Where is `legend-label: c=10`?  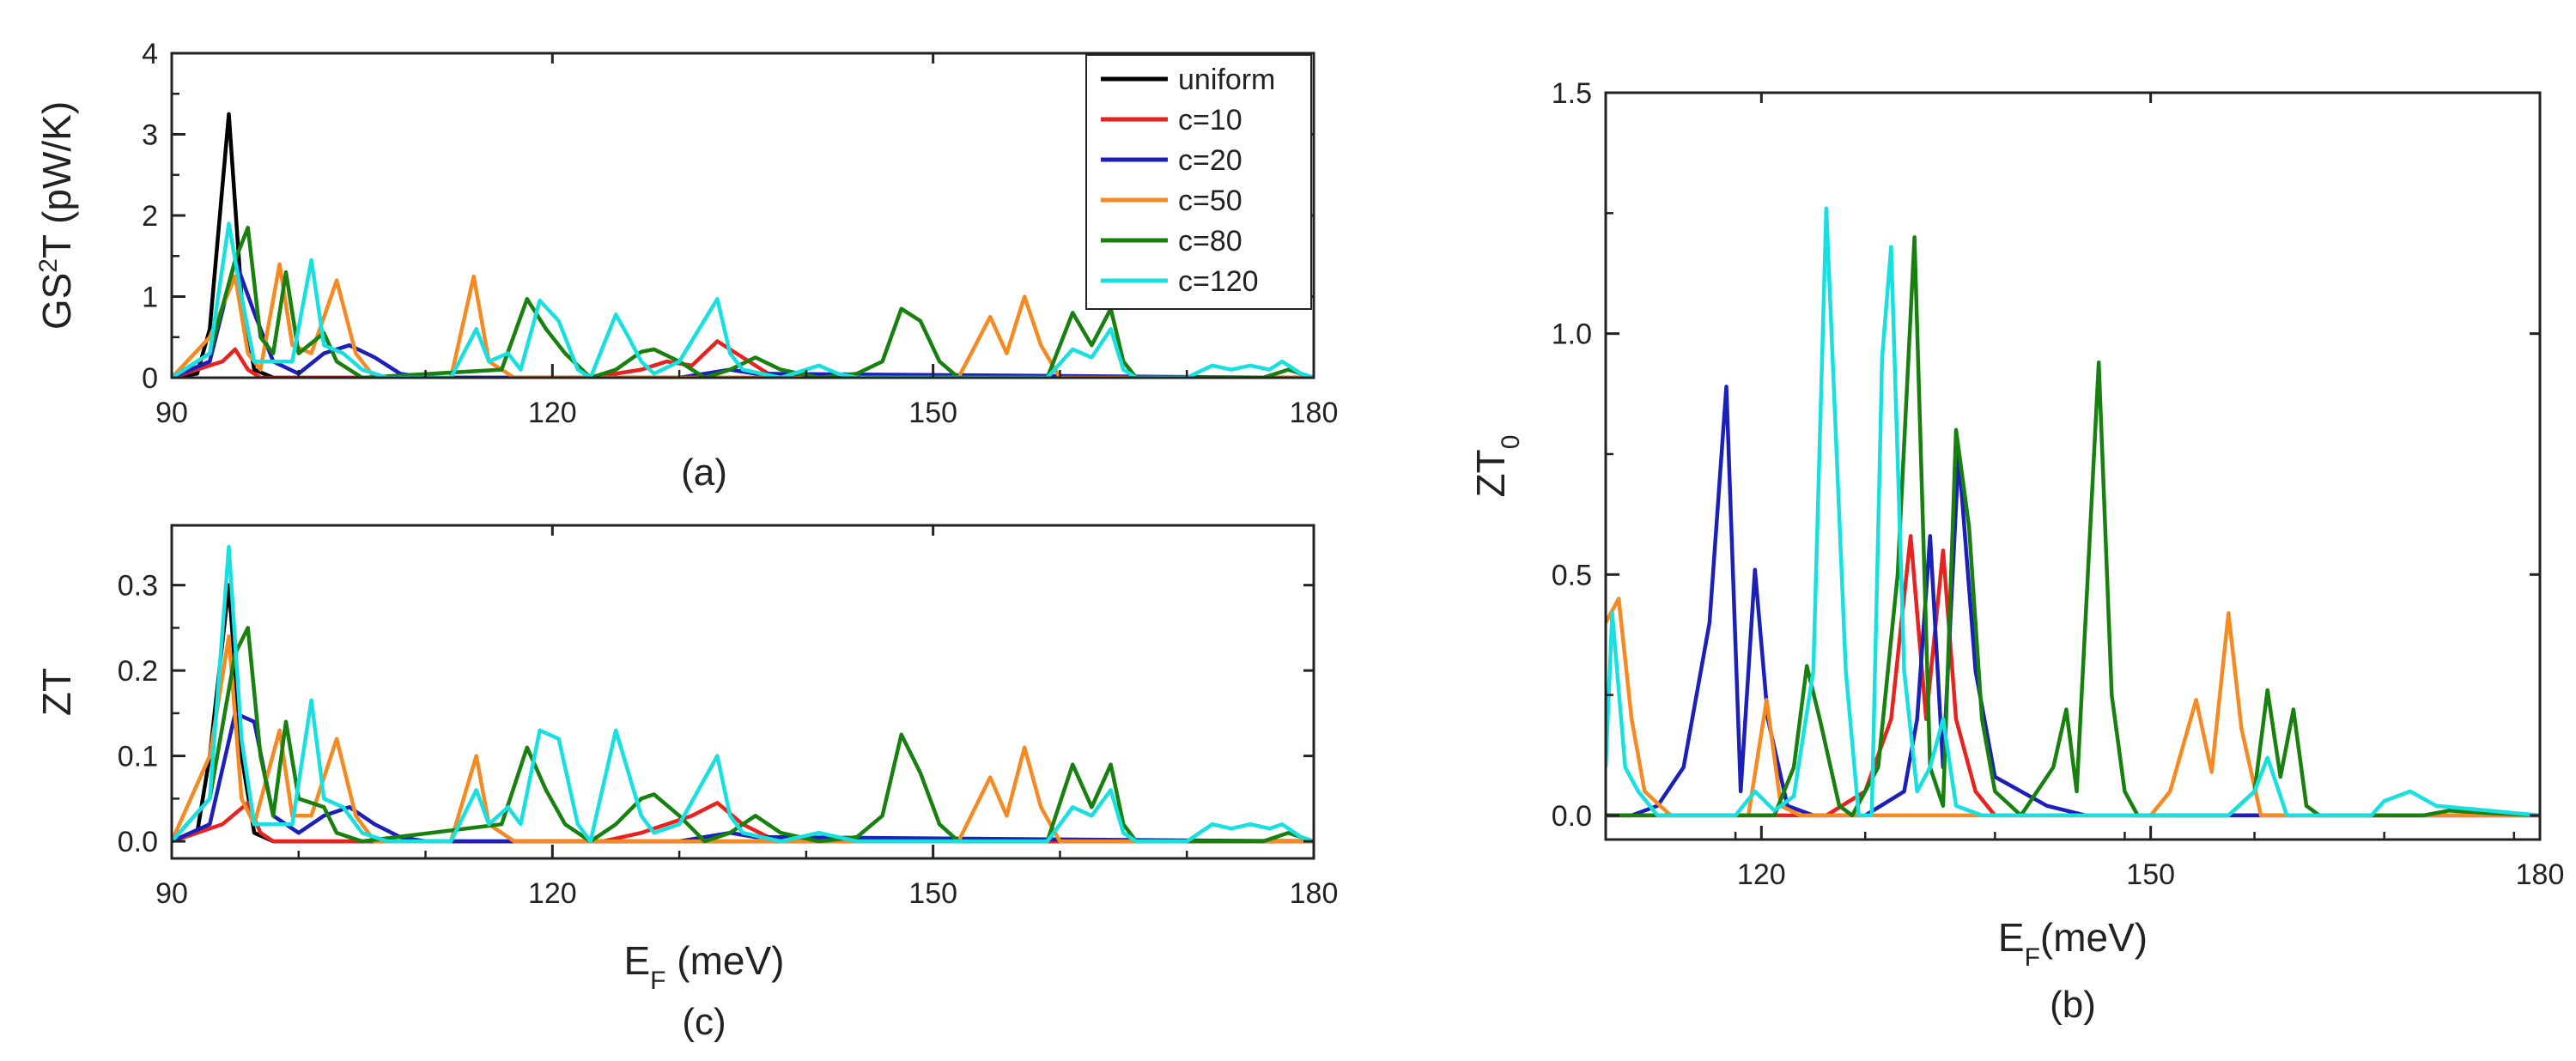
legend-label: c=10 is located at coordinates (1210, 120).